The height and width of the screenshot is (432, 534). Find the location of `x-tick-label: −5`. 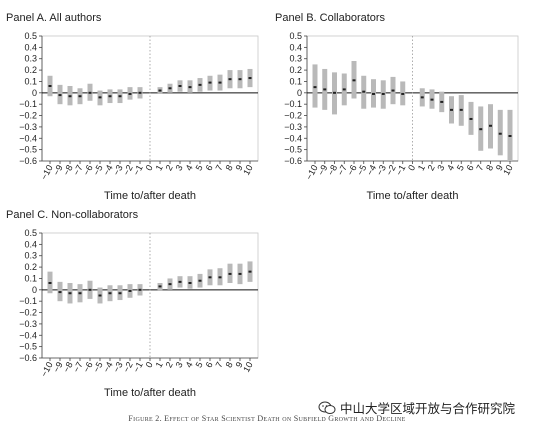

x-tick-label: −5 is located at coordinates (98, 367).